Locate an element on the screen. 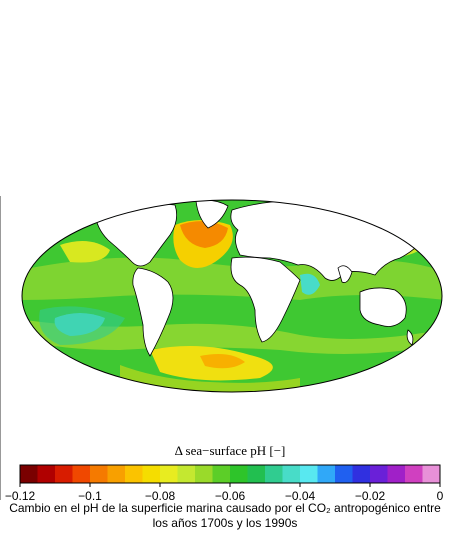 Image resolution: width=450 pixels, height=540 pixels. indonesia-australia is located at coordinates (383, 307).